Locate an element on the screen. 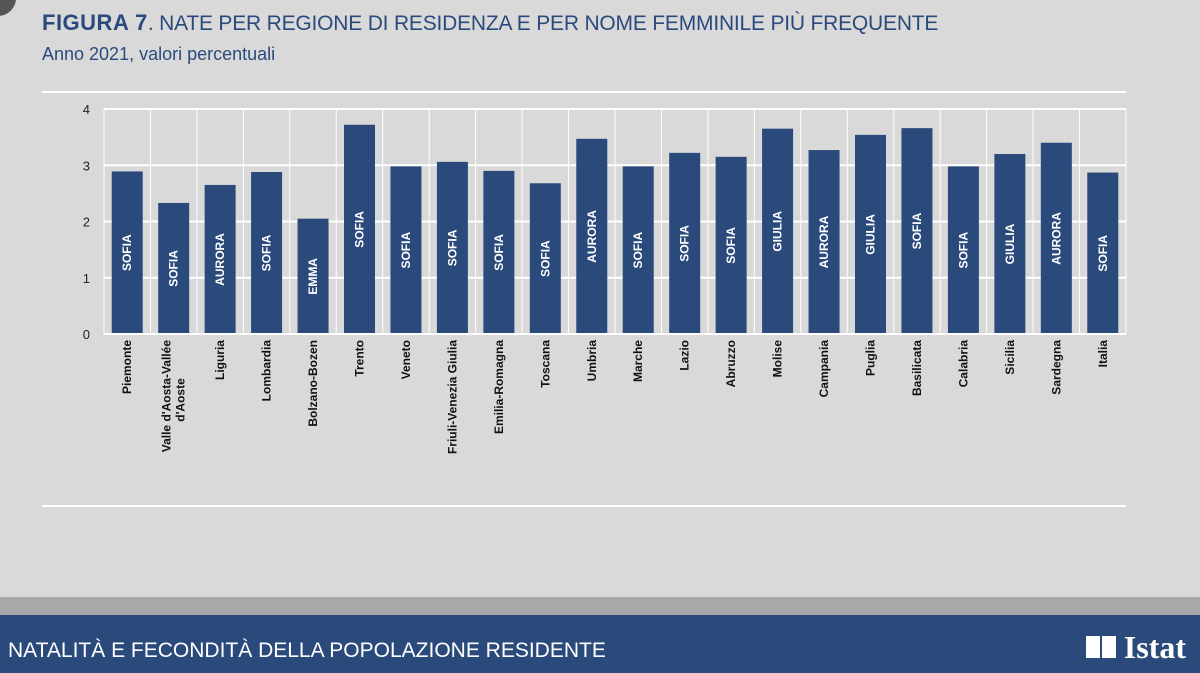  x-tick-label: Valle d'Aosta-Valléed'Aoste is located at coordinates (174, 396).